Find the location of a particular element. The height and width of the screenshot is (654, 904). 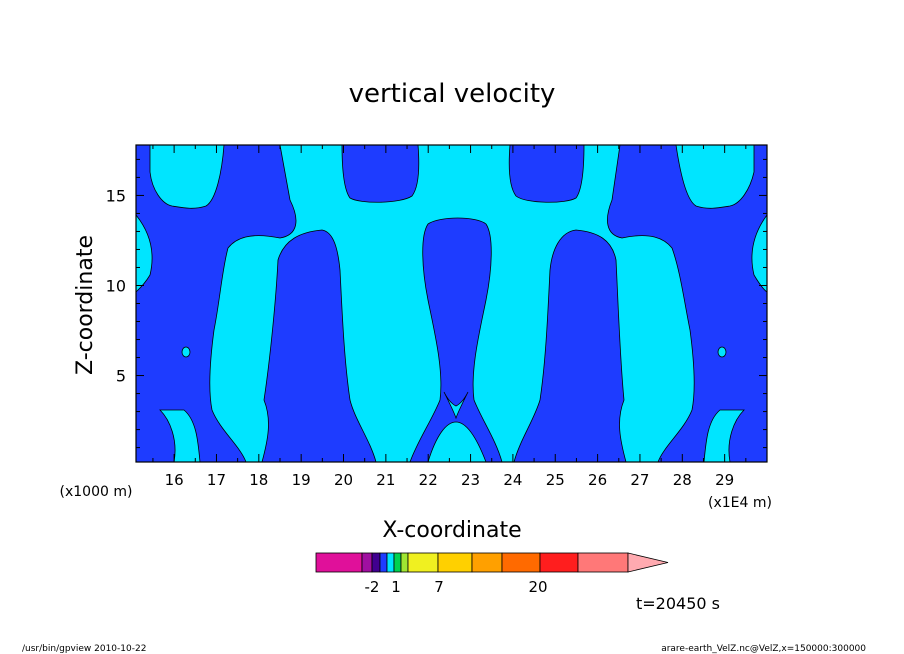

chart-title: vertical velocity is located at coordinates (452, 94).